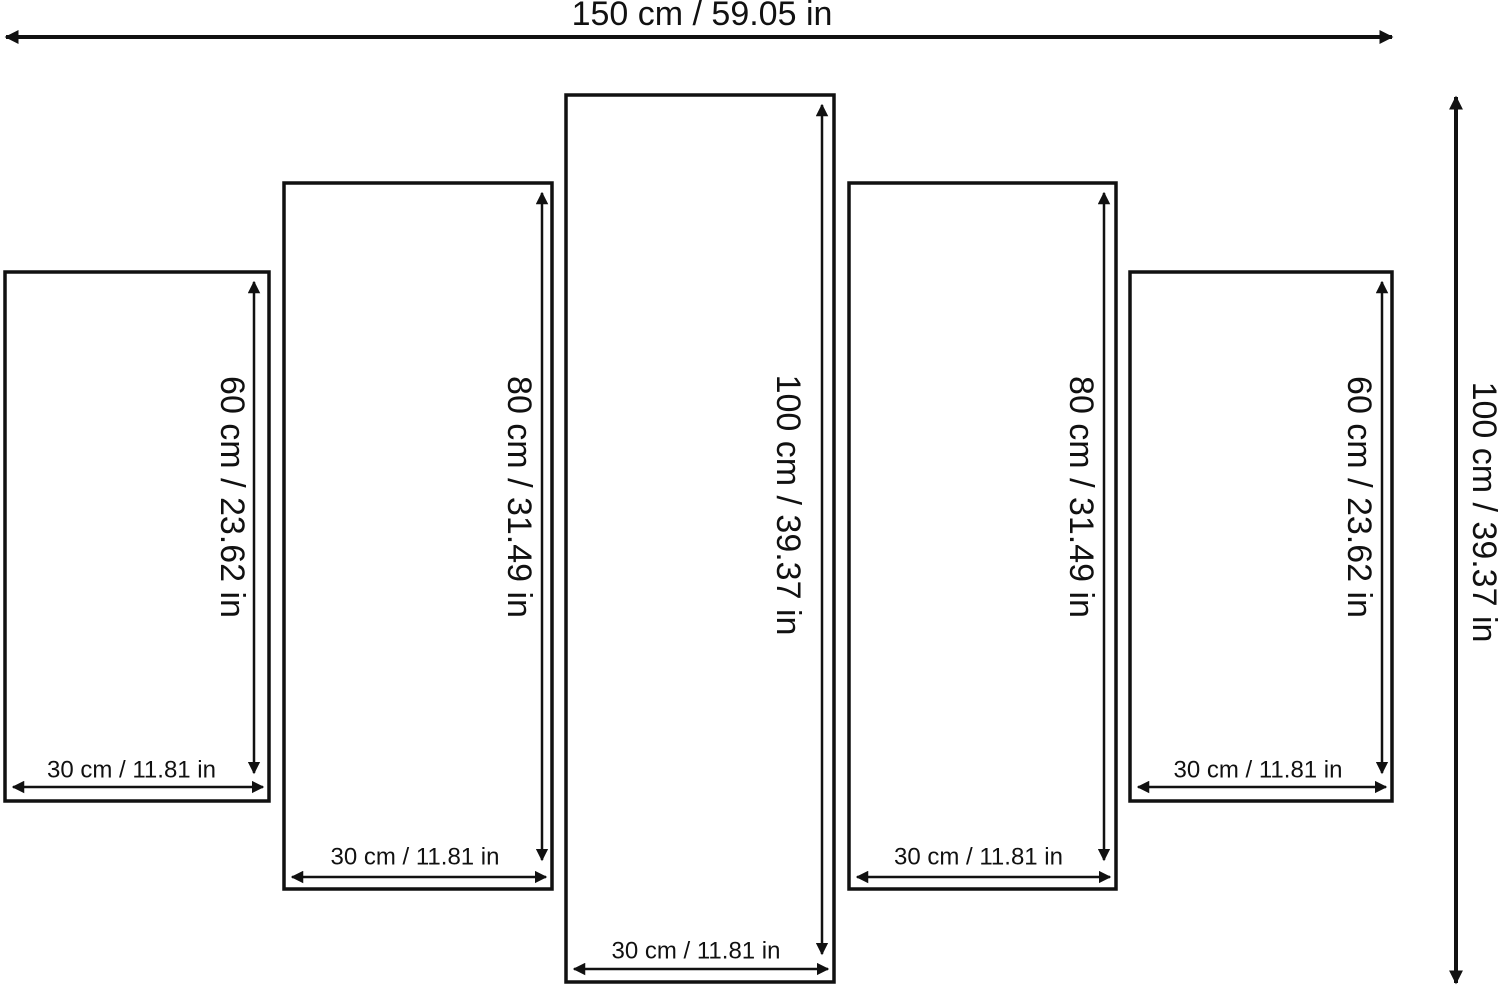 The image size is (1500, 988). I want to click on overall-width-label: 150 cm / 59.05 in, so click(702, 16).